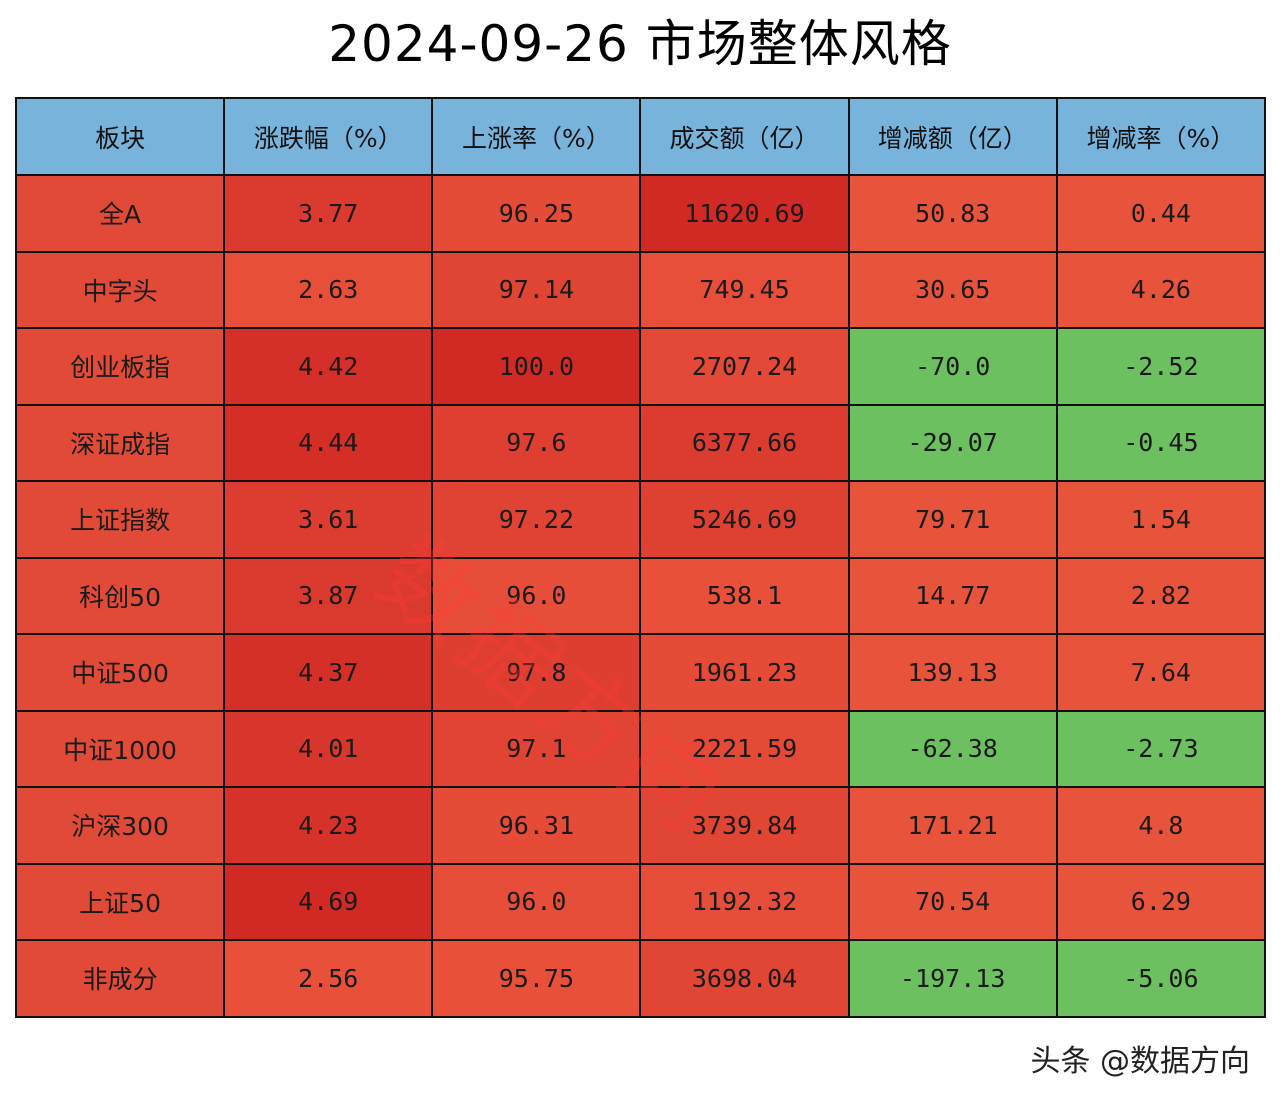 The width and height of the screenshot is (1280, 1104). Describe the element at coordinates (744, 748) in the screenshot. I see `turnover-cell: 2221.59` at that location.